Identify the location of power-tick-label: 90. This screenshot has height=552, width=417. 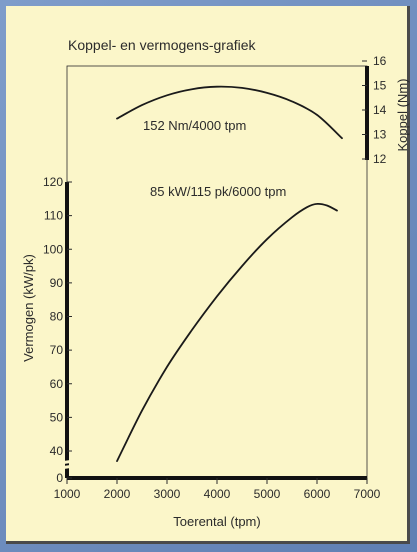
(57, 283).